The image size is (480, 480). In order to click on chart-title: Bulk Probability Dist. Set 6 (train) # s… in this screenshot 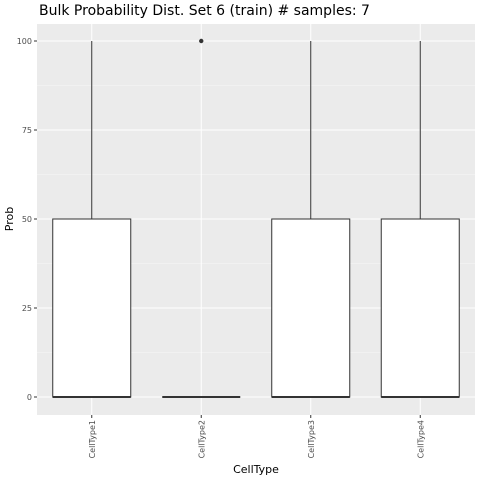, I will do `click(204, 11)`.